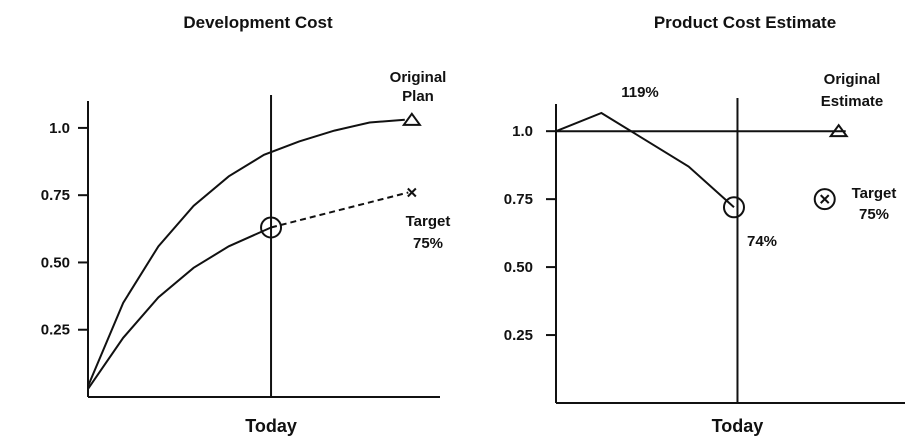  I want to click on annotation: 74%, so click(762, 241).